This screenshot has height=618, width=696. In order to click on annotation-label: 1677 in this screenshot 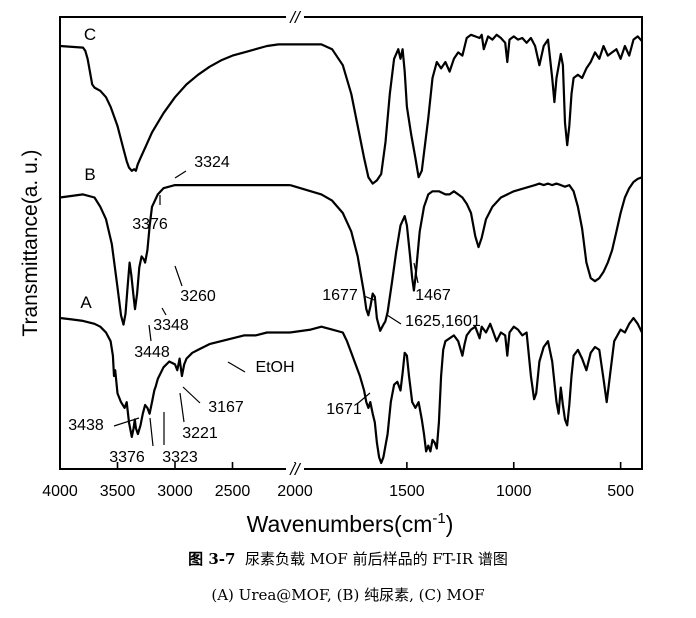, I will do `click(340, 295)`.